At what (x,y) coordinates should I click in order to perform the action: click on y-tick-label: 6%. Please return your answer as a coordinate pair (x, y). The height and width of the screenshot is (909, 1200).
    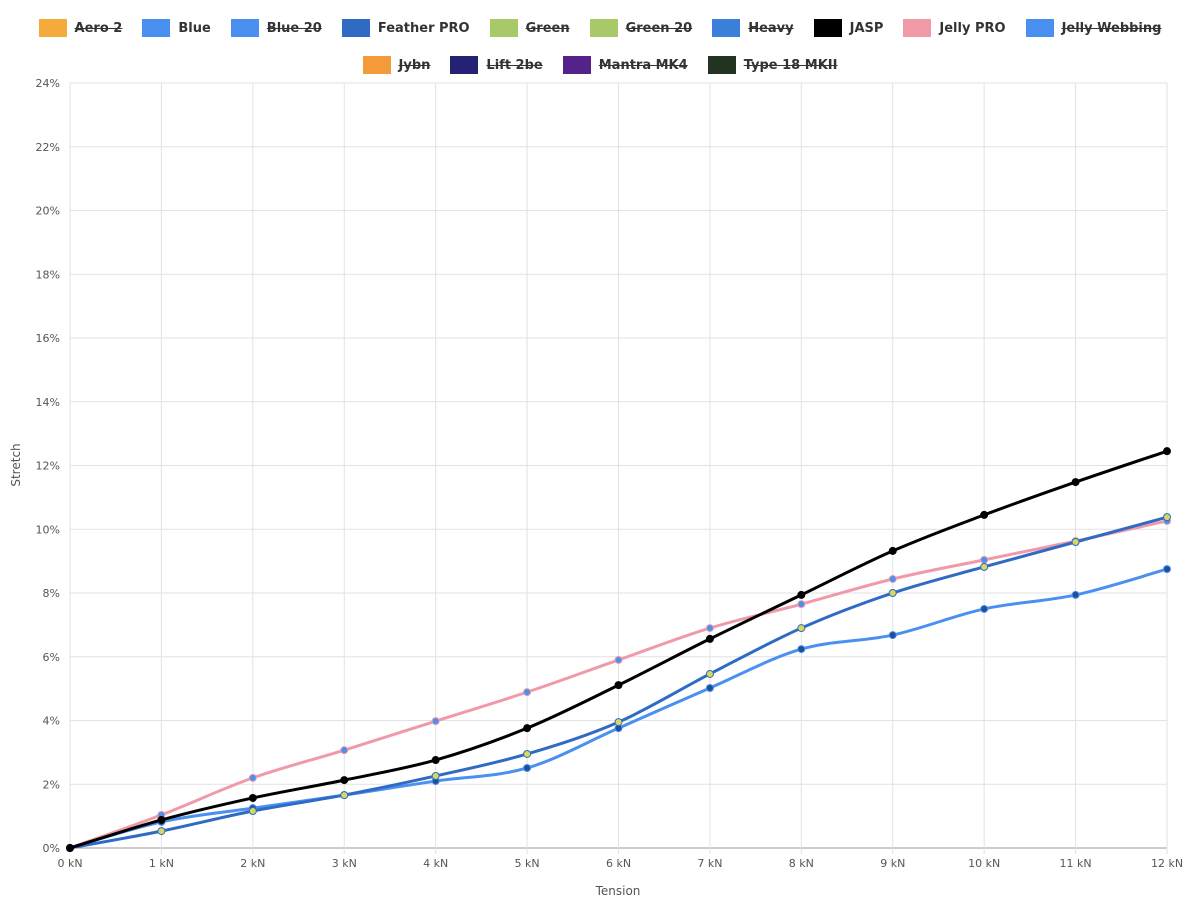
    Looking at the image, I should click on (51, 657).